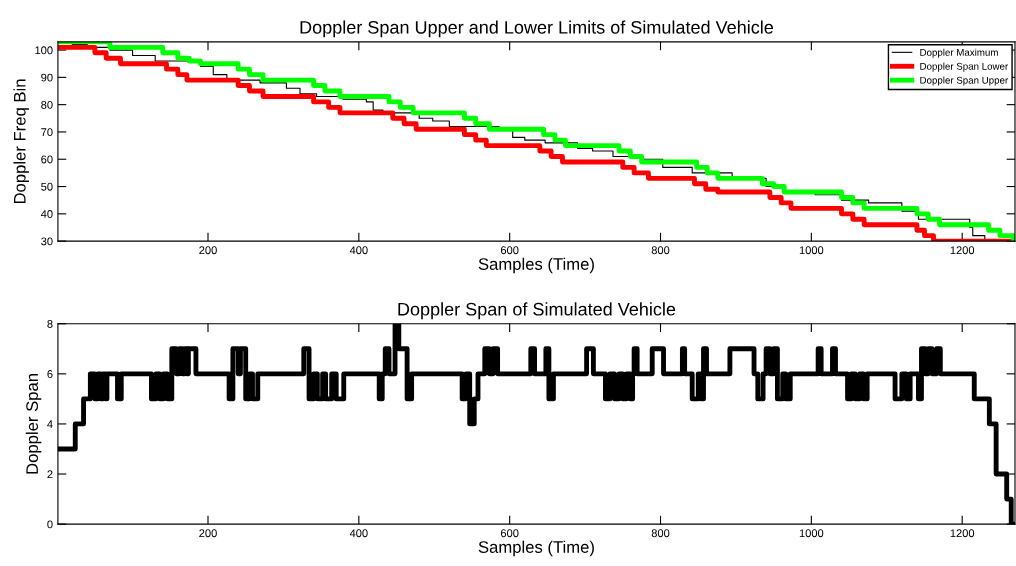  Describe the element at coordinates (47, 104) in the screenshot. I see `y-tick-label: 80` at that location.